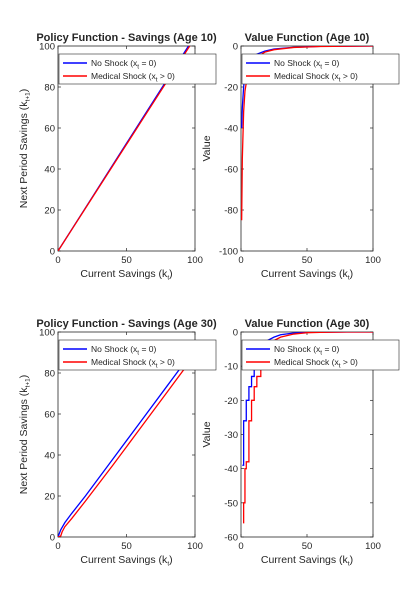  Describe the element at coordinates (231, 503) in the screenshot. I see `y-tick-label: -50` at that location.